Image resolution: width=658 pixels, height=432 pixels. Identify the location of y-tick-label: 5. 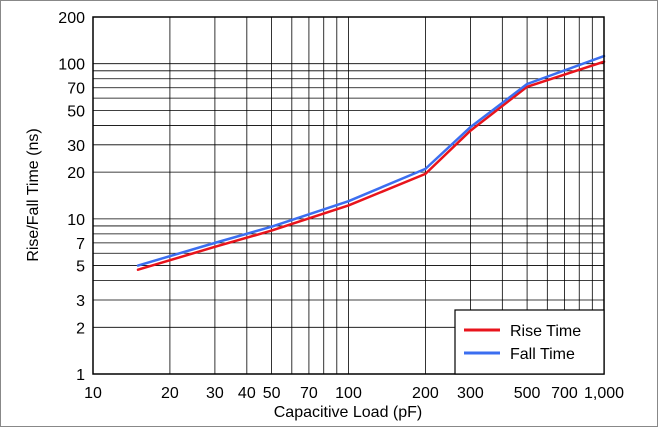
(80, 267).